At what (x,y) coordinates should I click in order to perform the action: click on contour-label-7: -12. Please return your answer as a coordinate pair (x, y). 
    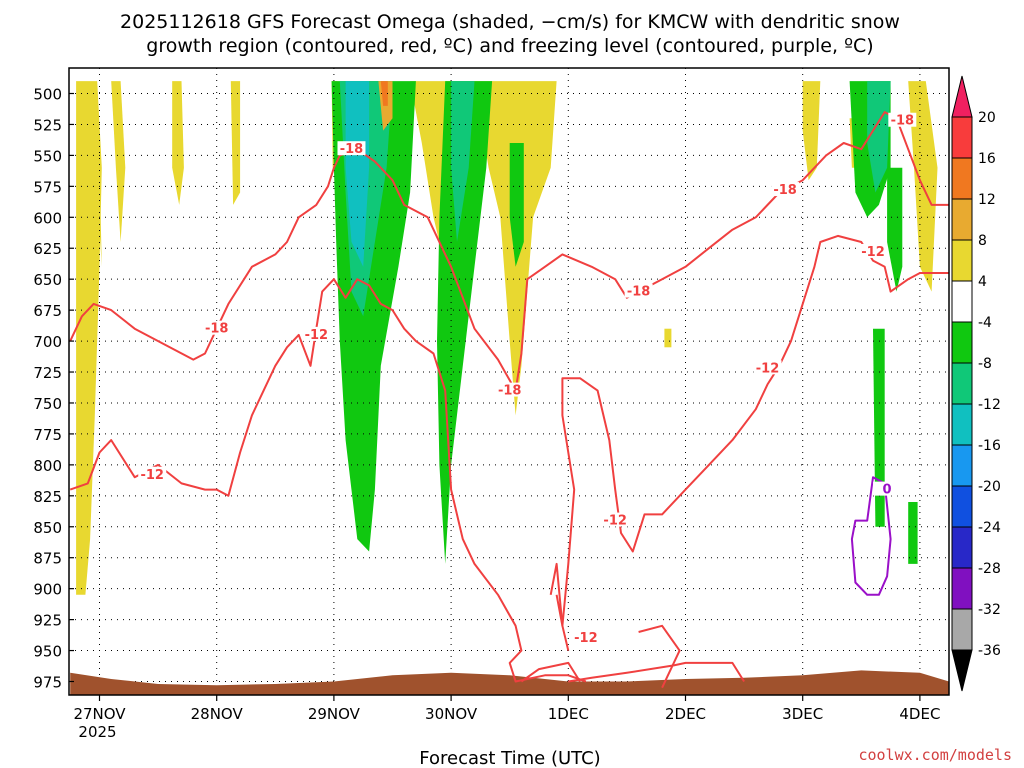
    Looking at the image, I should click on (152, 475).